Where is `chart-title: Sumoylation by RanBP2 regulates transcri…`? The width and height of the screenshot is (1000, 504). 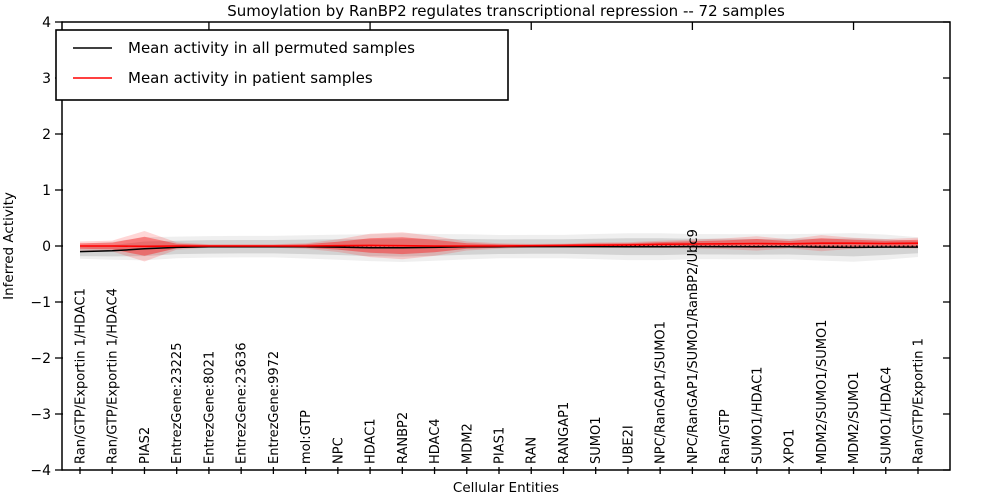
chart-title: Sumoylation by RanBP2 regulates transcri… is located at coordinates (506, 11).